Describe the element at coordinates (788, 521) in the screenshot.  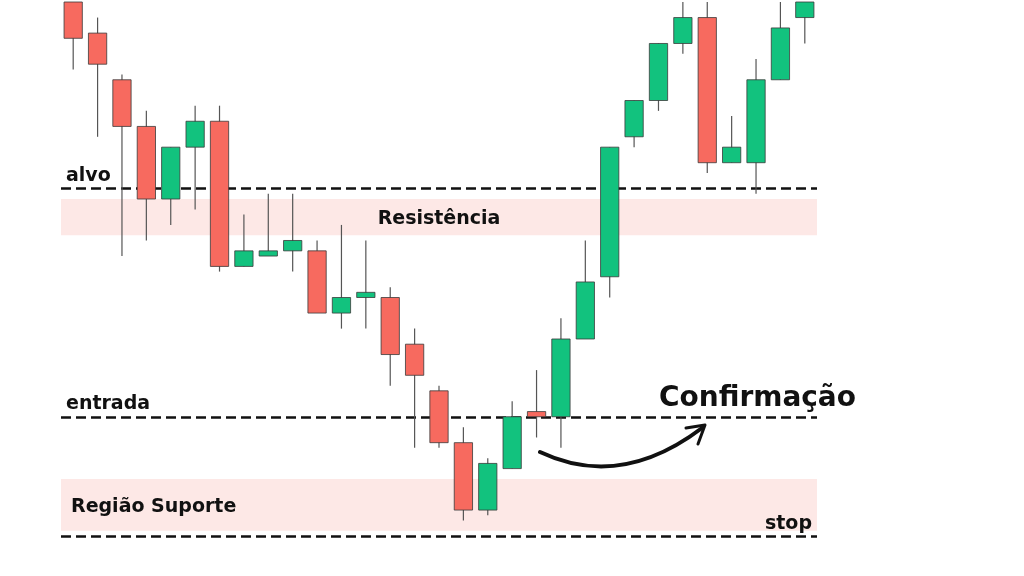
I see `ref-line-label: stop` at that location.